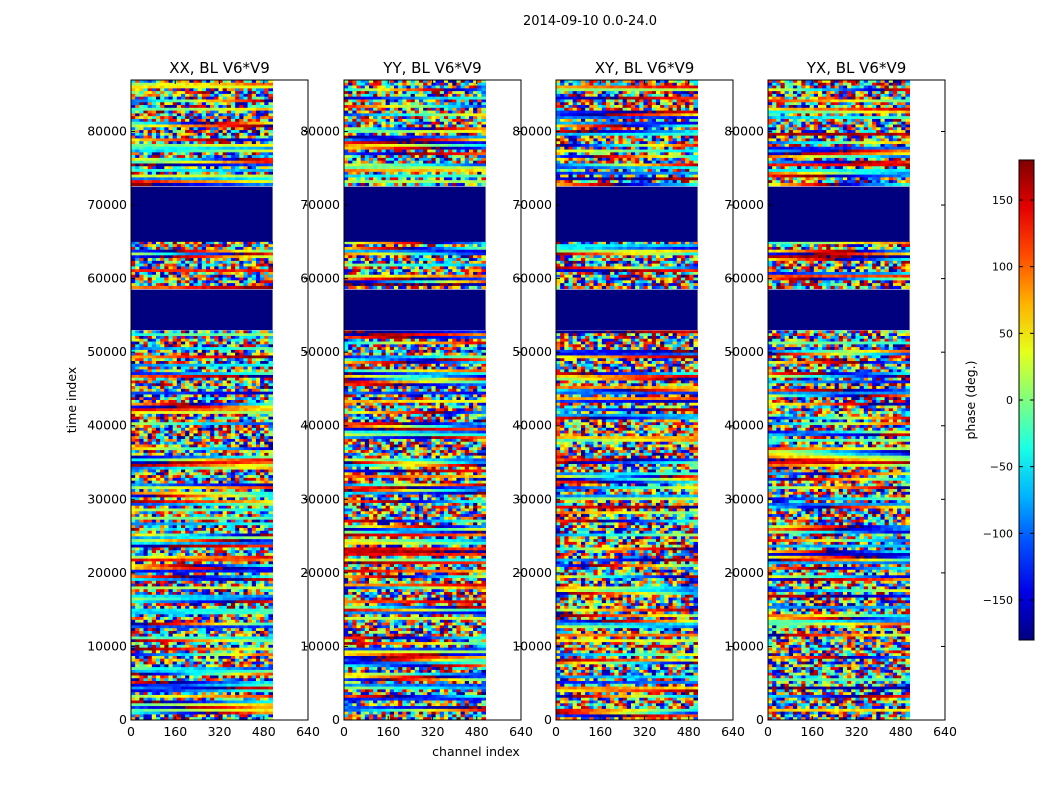 The image size is (1050, 800). I want to click on colorbar-label: phase (deg.), so click(970, 400).